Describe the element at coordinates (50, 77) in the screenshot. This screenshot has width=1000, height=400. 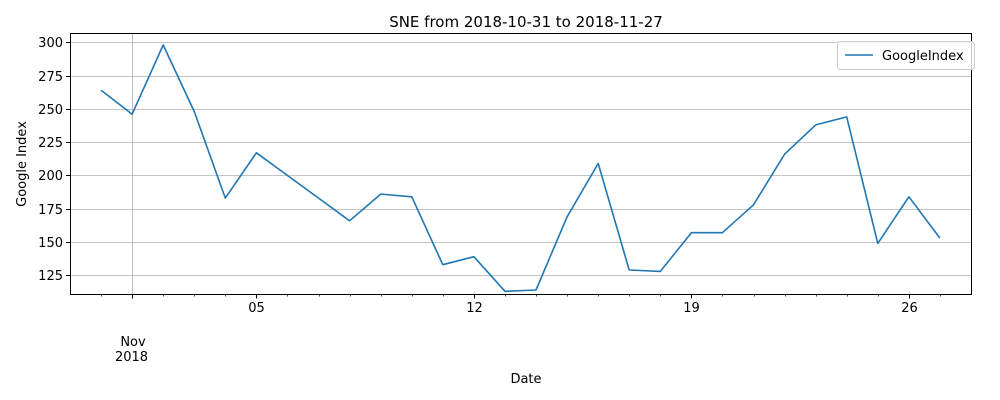
I see `y-tick-label: 275` at that location.